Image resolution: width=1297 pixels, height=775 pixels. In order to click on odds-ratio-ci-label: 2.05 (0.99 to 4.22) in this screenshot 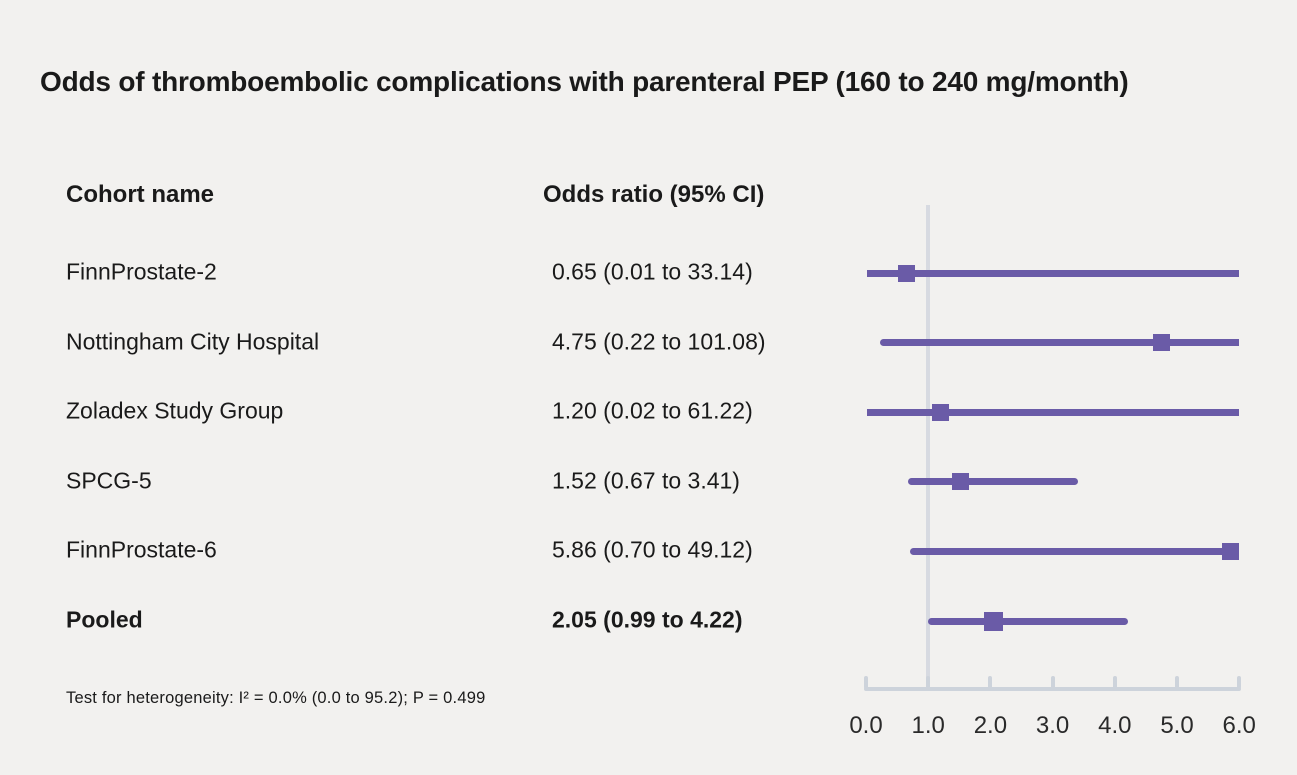, I will do `click(647, 619)`.